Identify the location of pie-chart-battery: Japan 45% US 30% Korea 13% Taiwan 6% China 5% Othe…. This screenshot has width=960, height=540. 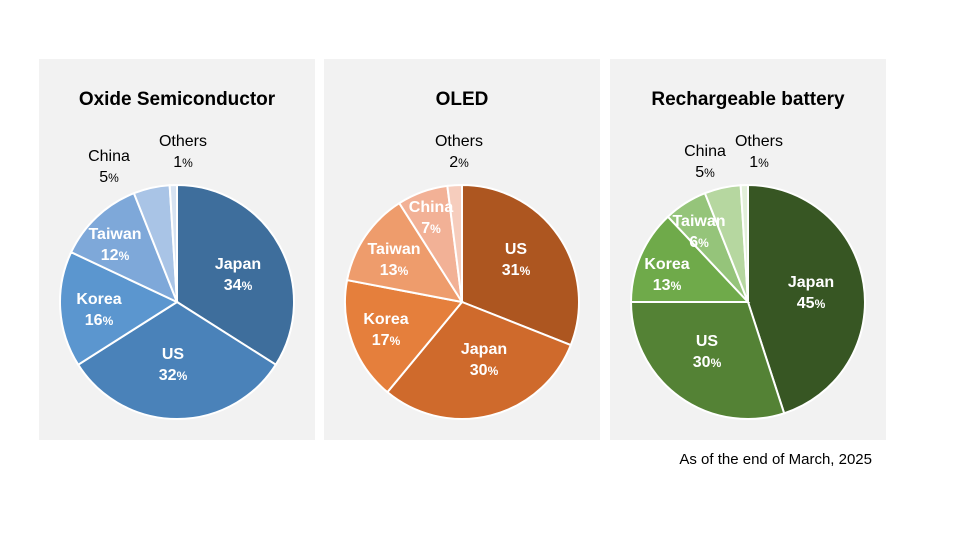
(747, 276).